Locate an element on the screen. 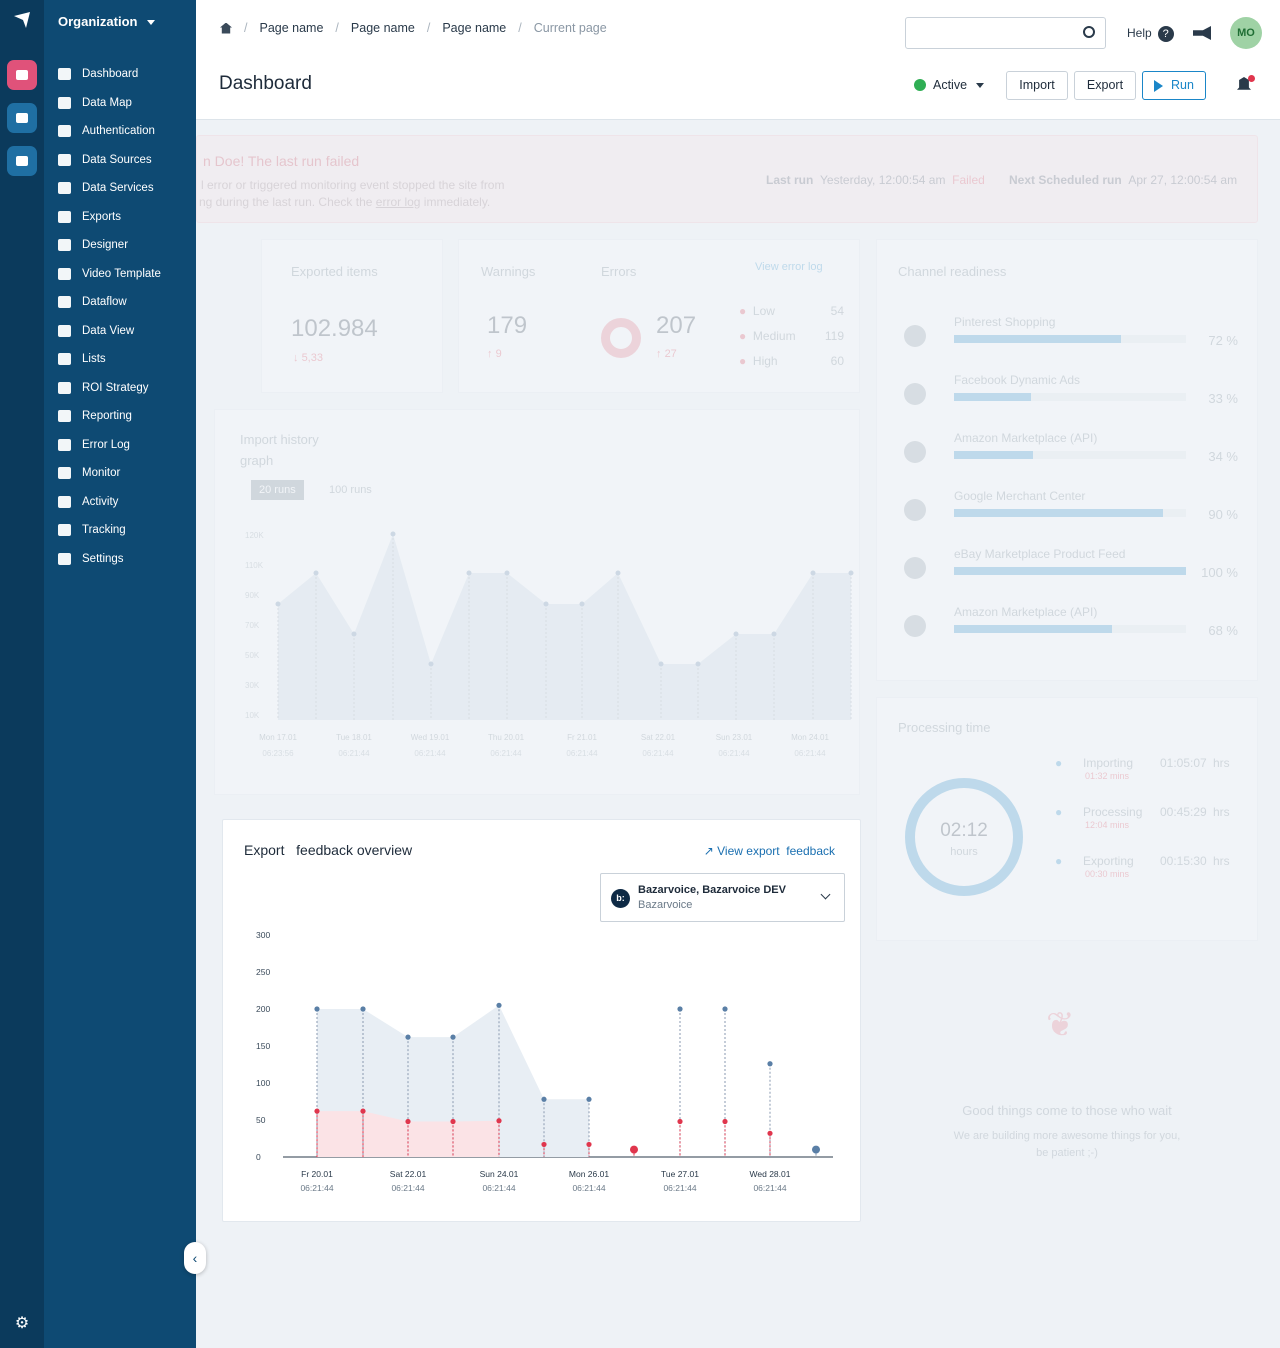 The image size is (1280, 1348). channel-progress is located at coordinates (1070, 455).